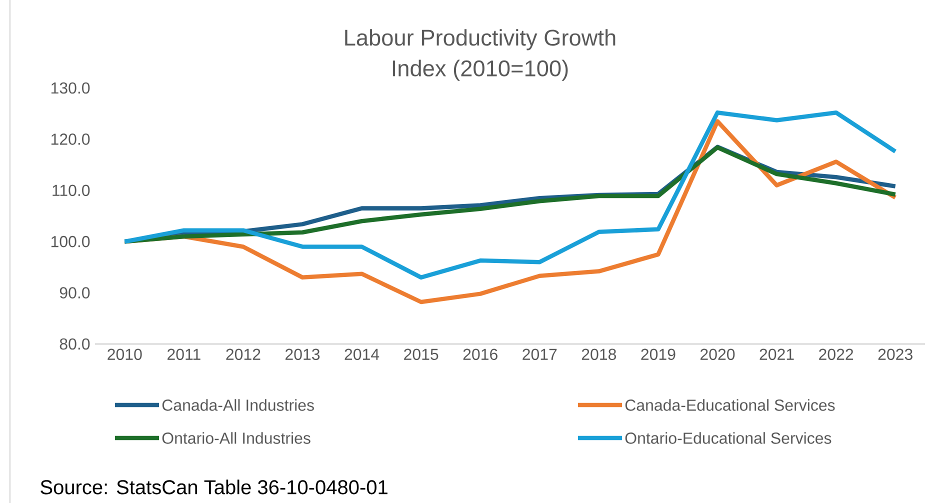 This screenshot has height=503, width=936. Describe the element at coordinates (730, 405) in the screenshot. I see `legend-label: Canada-Educational Services` at that location.